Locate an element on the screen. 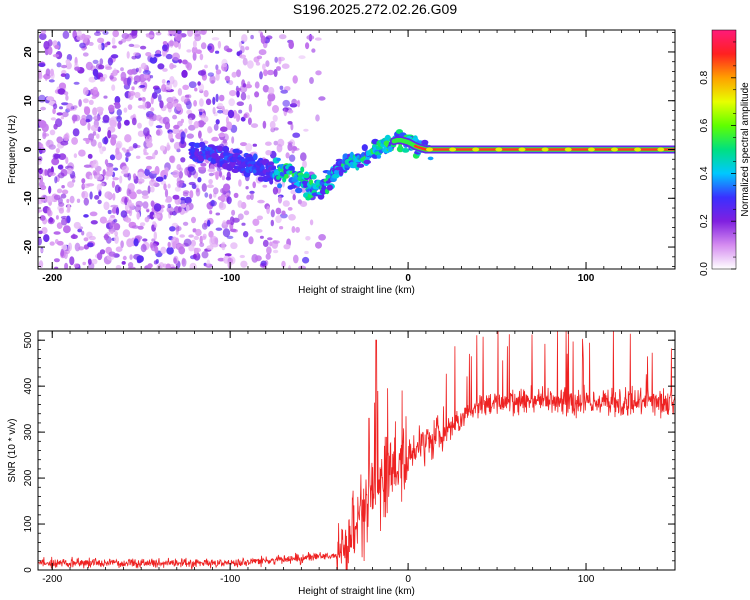 The width and height of the screenshot is (750, 600). spectrogram-y-axis-label: Frequency (Hz) is located at coordinates (12, 149).